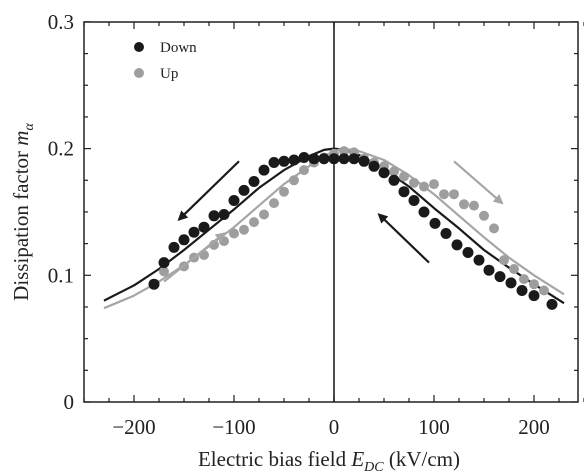 The image size is (584, 472). What do you see at coordinates (373, 466) in the screenshot?
I see `x-axis-subscript: DC` at bounding box center [373, 466].